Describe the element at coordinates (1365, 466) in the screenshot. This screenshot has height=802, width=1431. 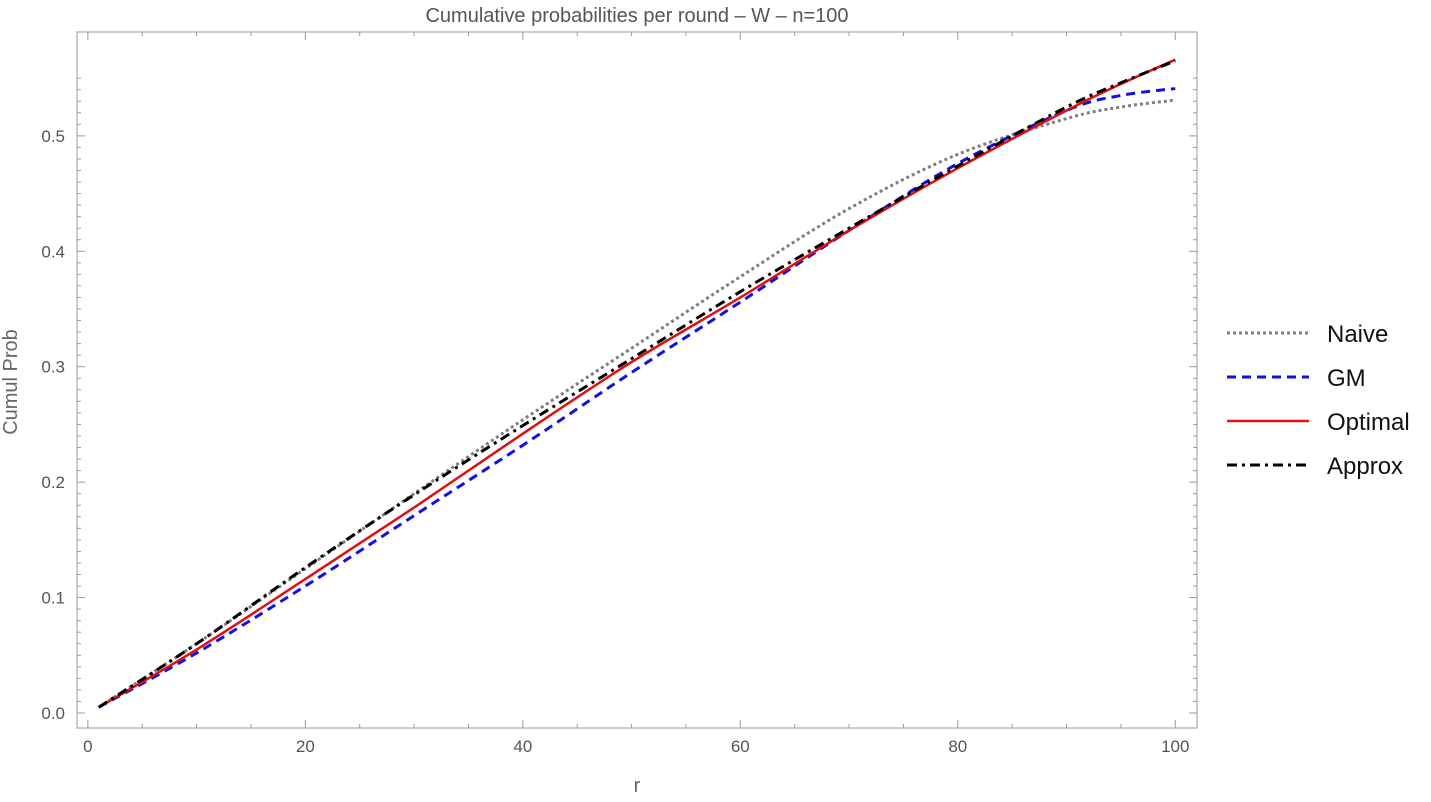
I see `legend-label-approx: Approx` at that location.